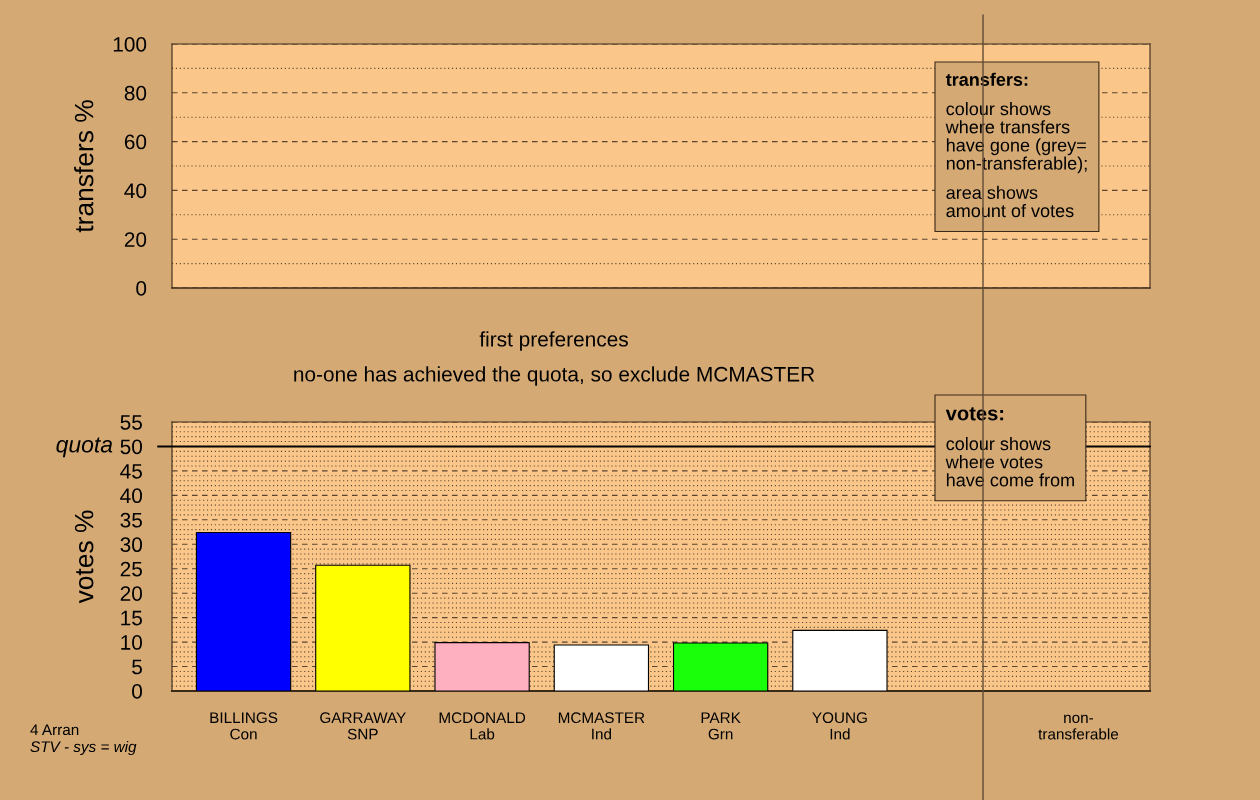  I want to click on text: votes:, so click(974, 414).